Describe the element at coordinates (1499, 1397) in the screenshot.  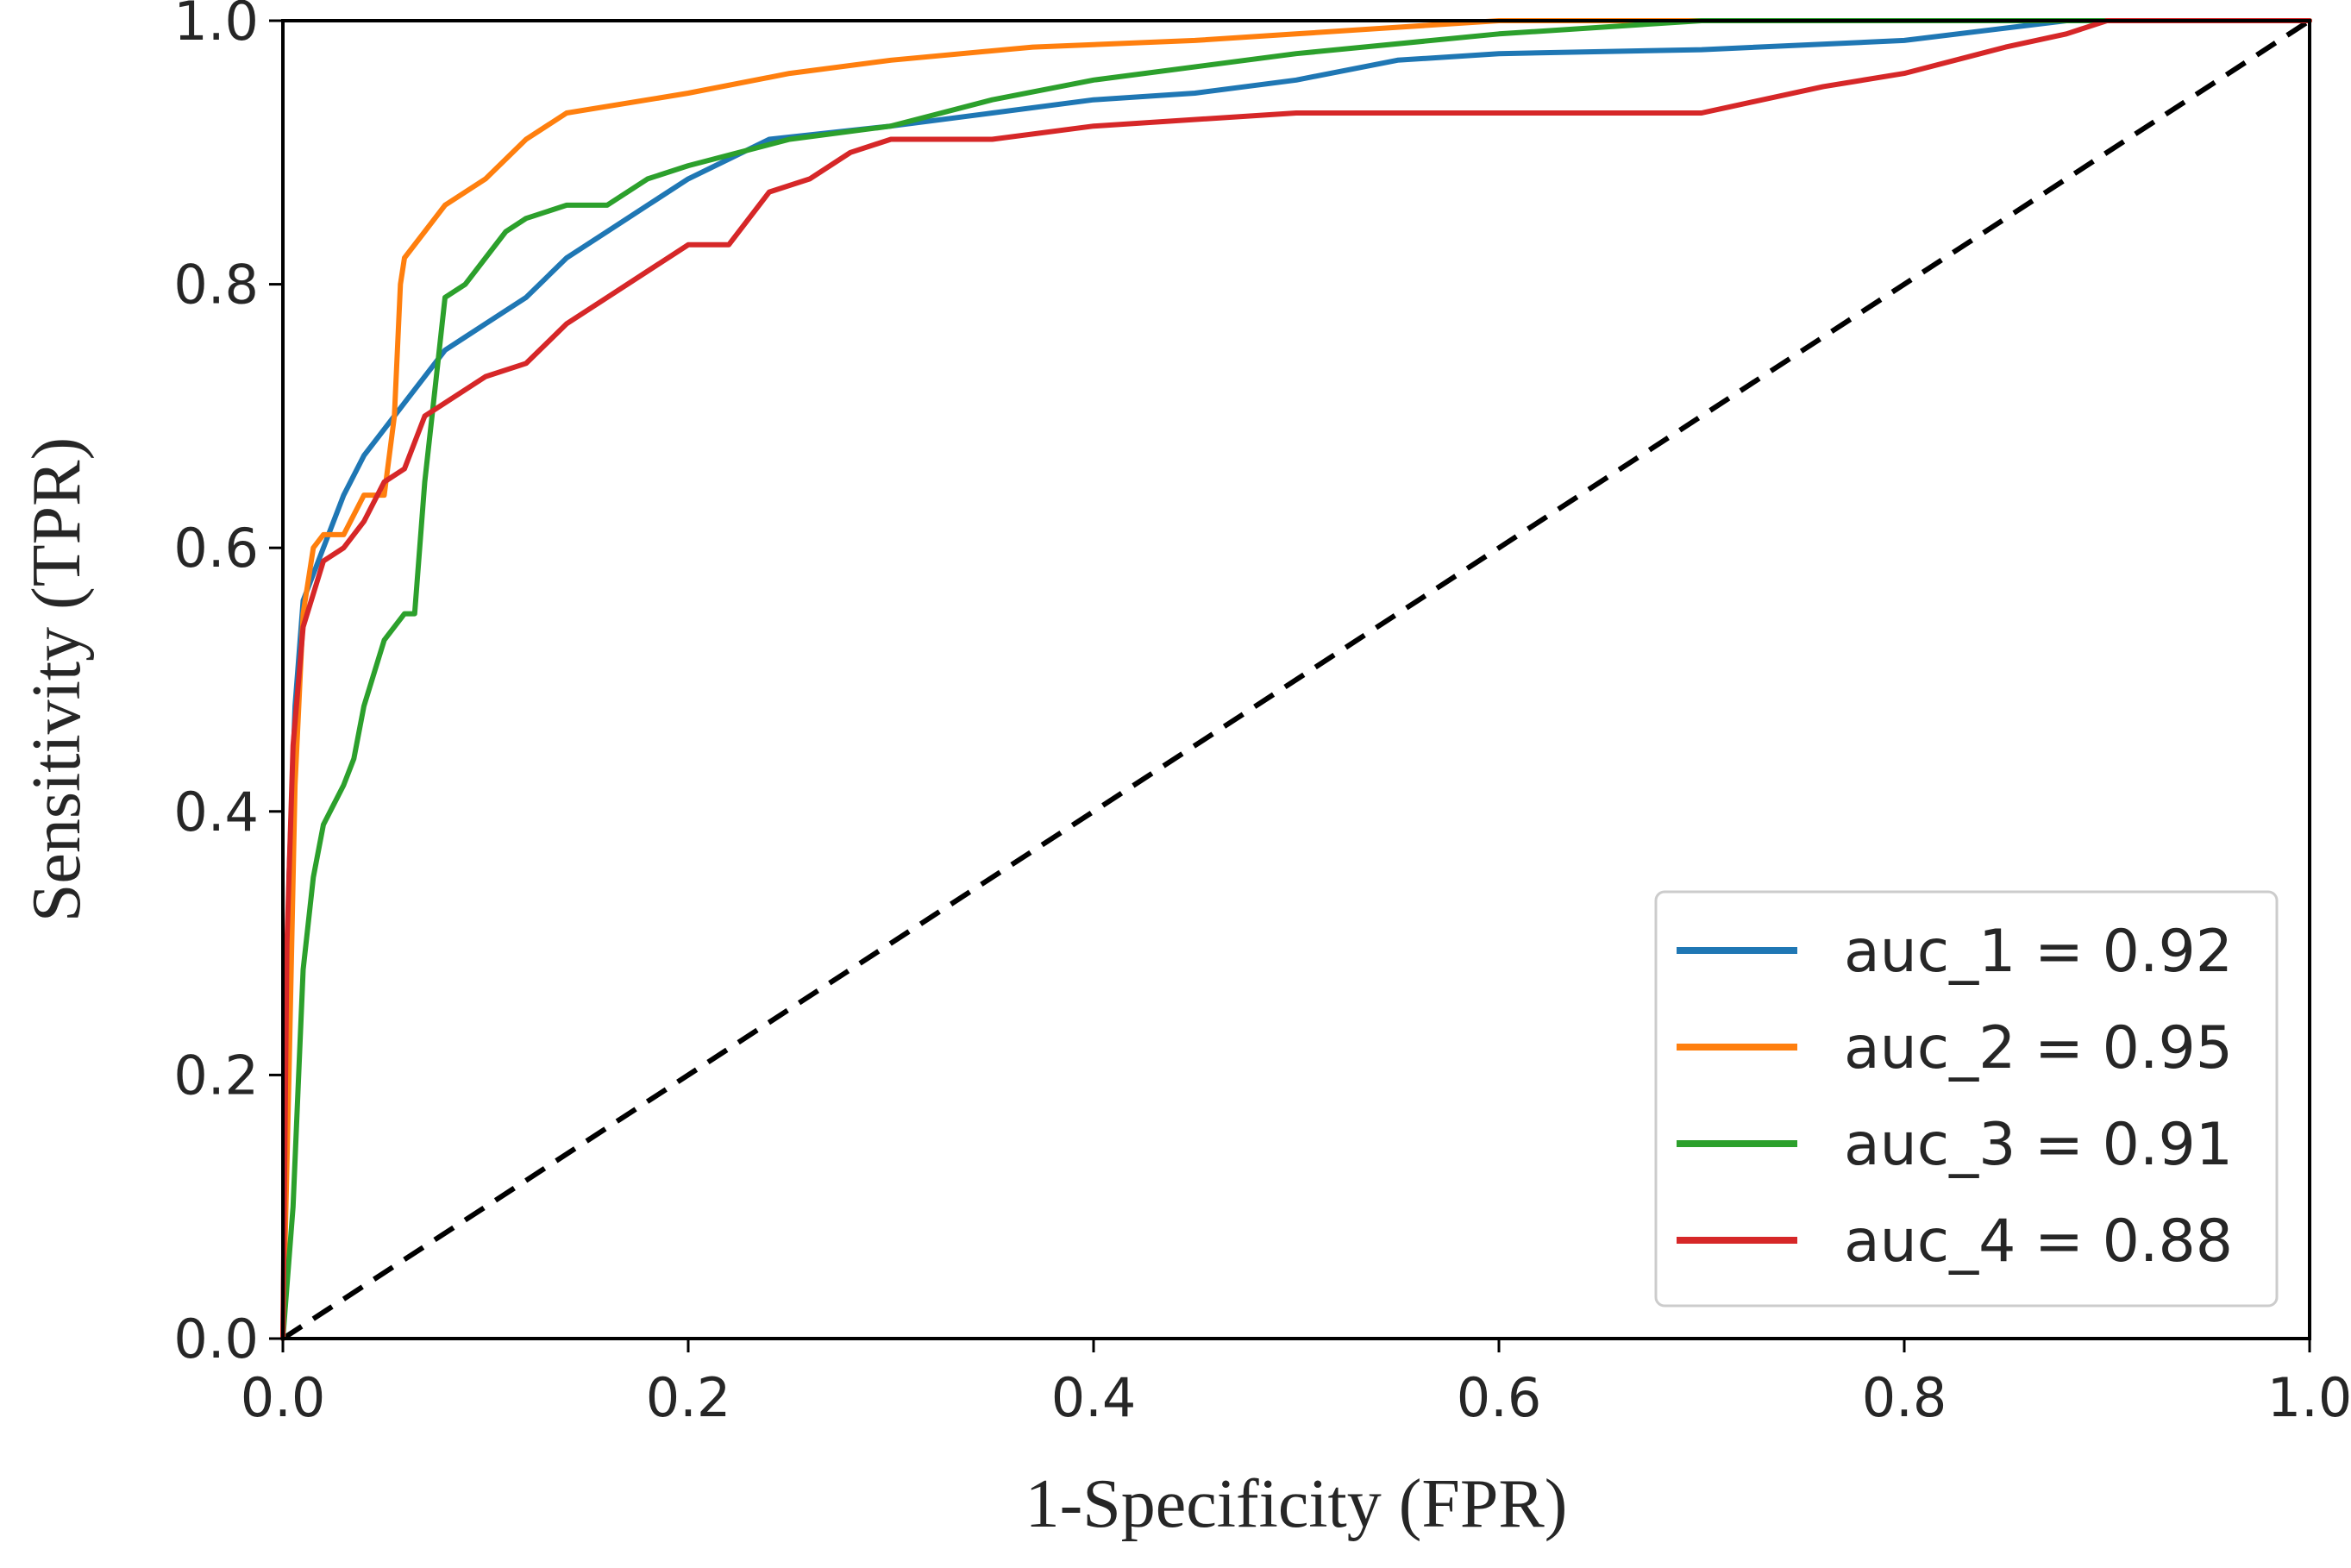
I see `x-tick-label: 0.6` at that location.